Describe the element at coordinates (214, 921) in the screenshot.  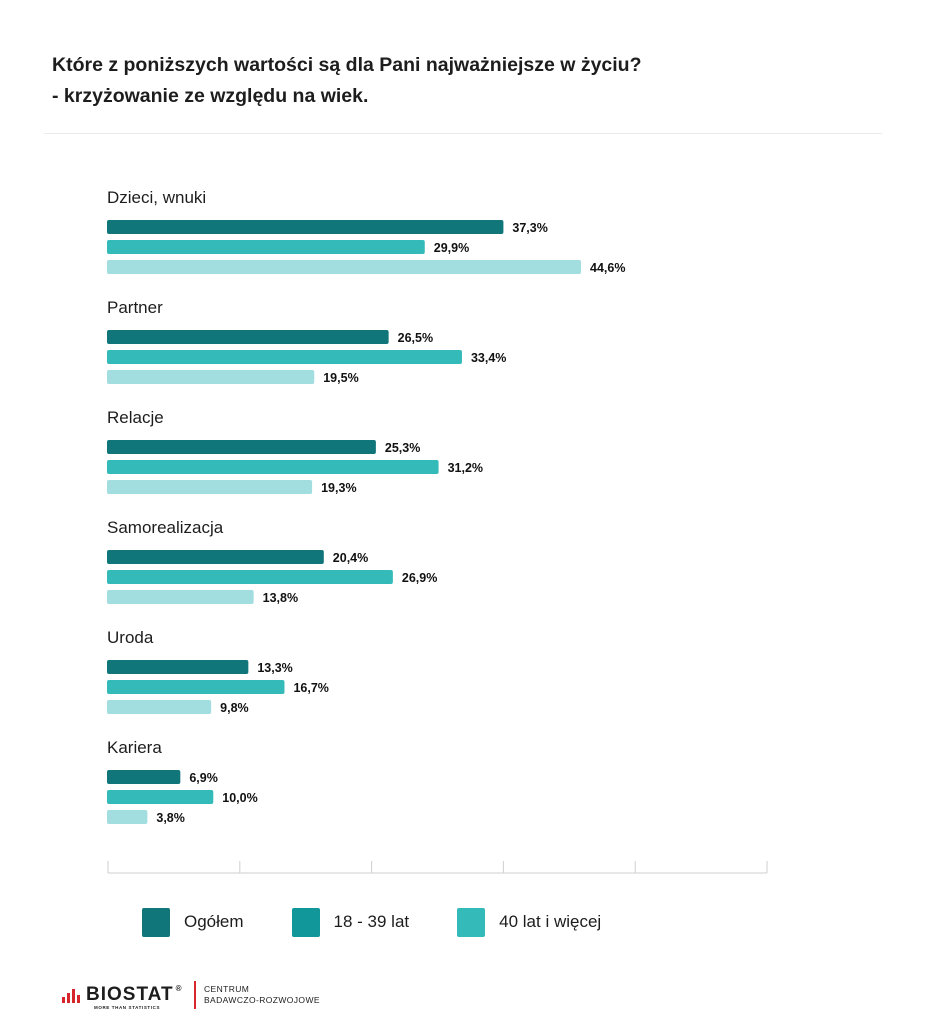
I see `legend-label-ogolem: Ogółem` at that location.